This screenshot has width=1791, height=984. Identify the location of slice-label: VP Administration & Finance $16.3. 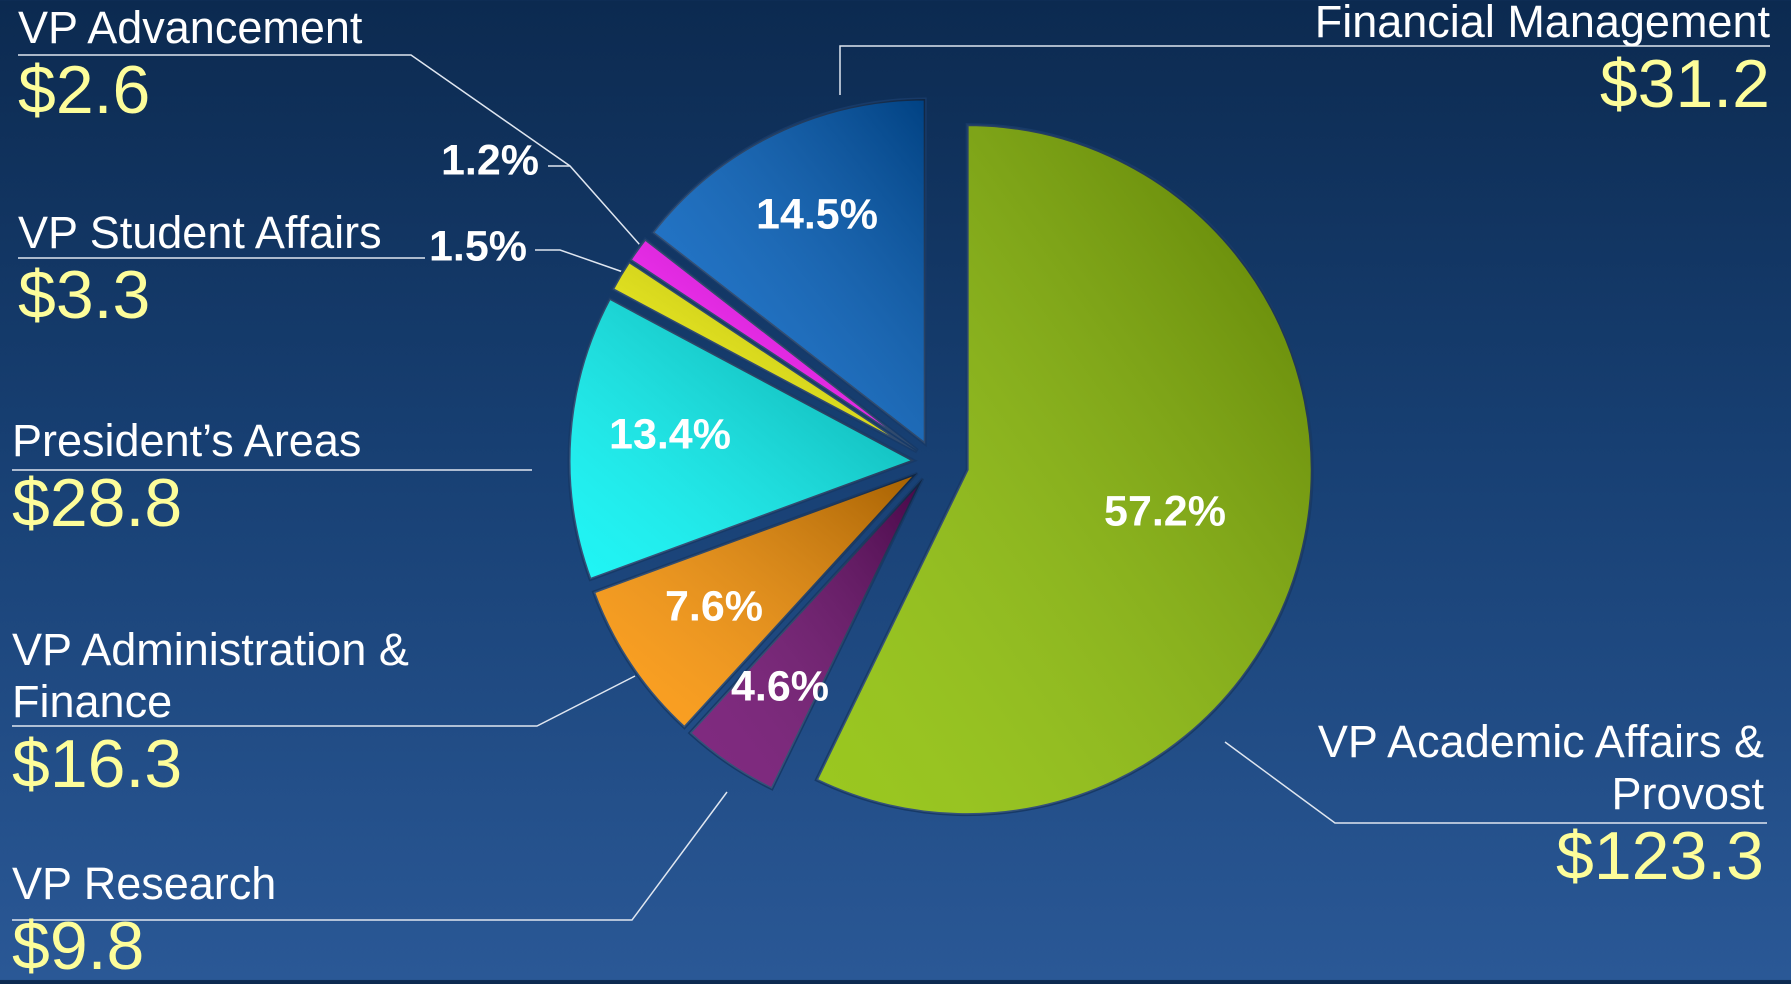
(217, 712).